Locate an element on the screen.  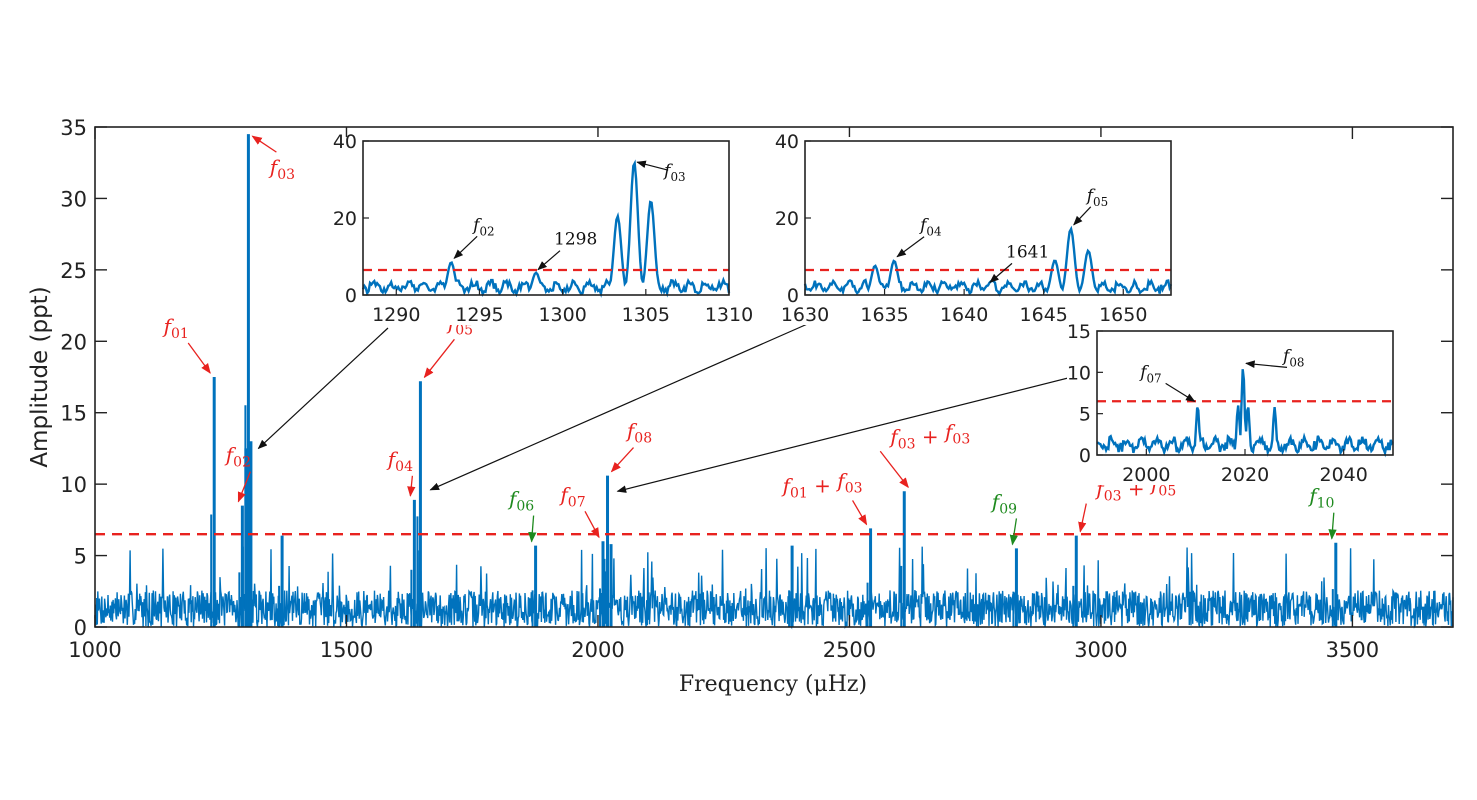
y-tick-label: 20 is located at coordinates (73, 342).